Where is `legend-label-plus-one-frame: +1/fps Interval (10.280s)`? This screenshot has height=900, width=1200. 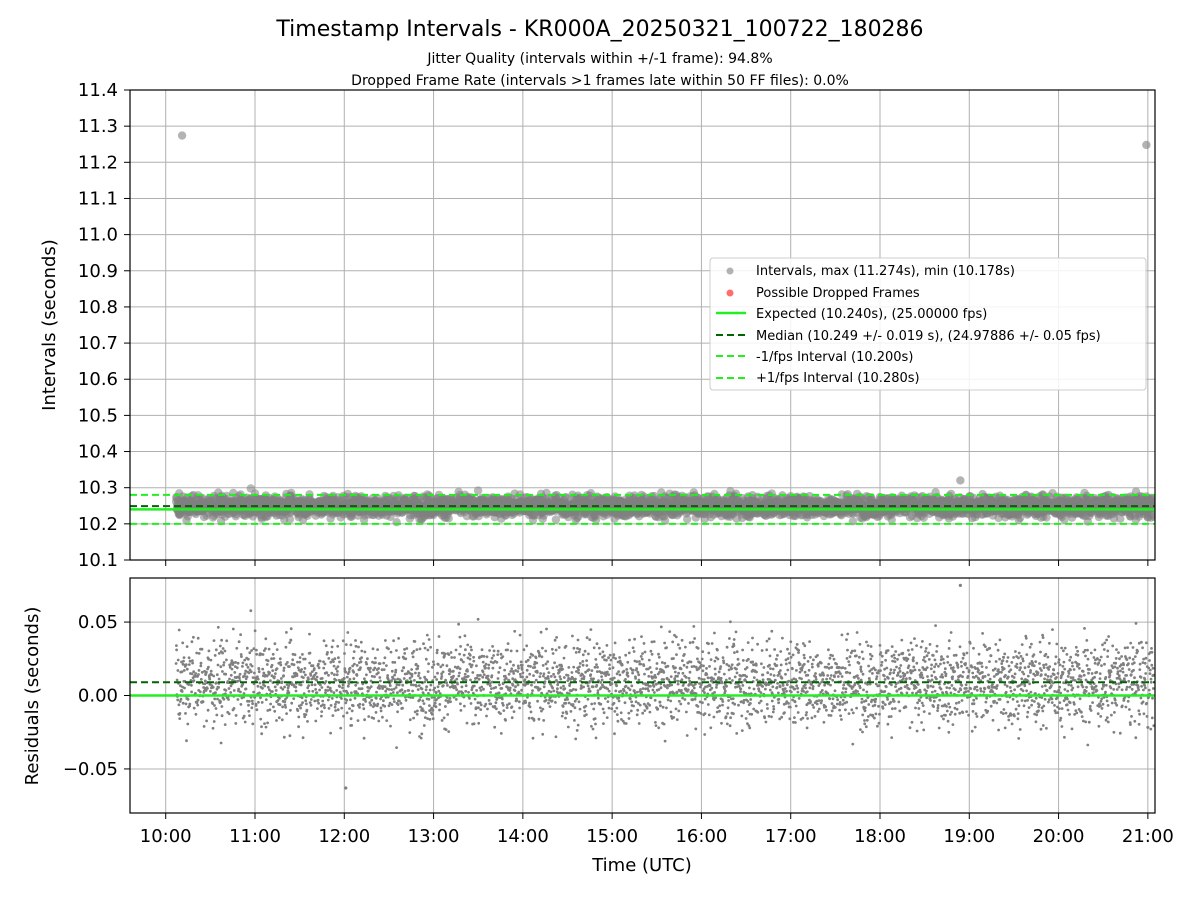
legend-label-plus-one-frame: +1/fps Interval (10.280s) is located at coordinates (838, 378).